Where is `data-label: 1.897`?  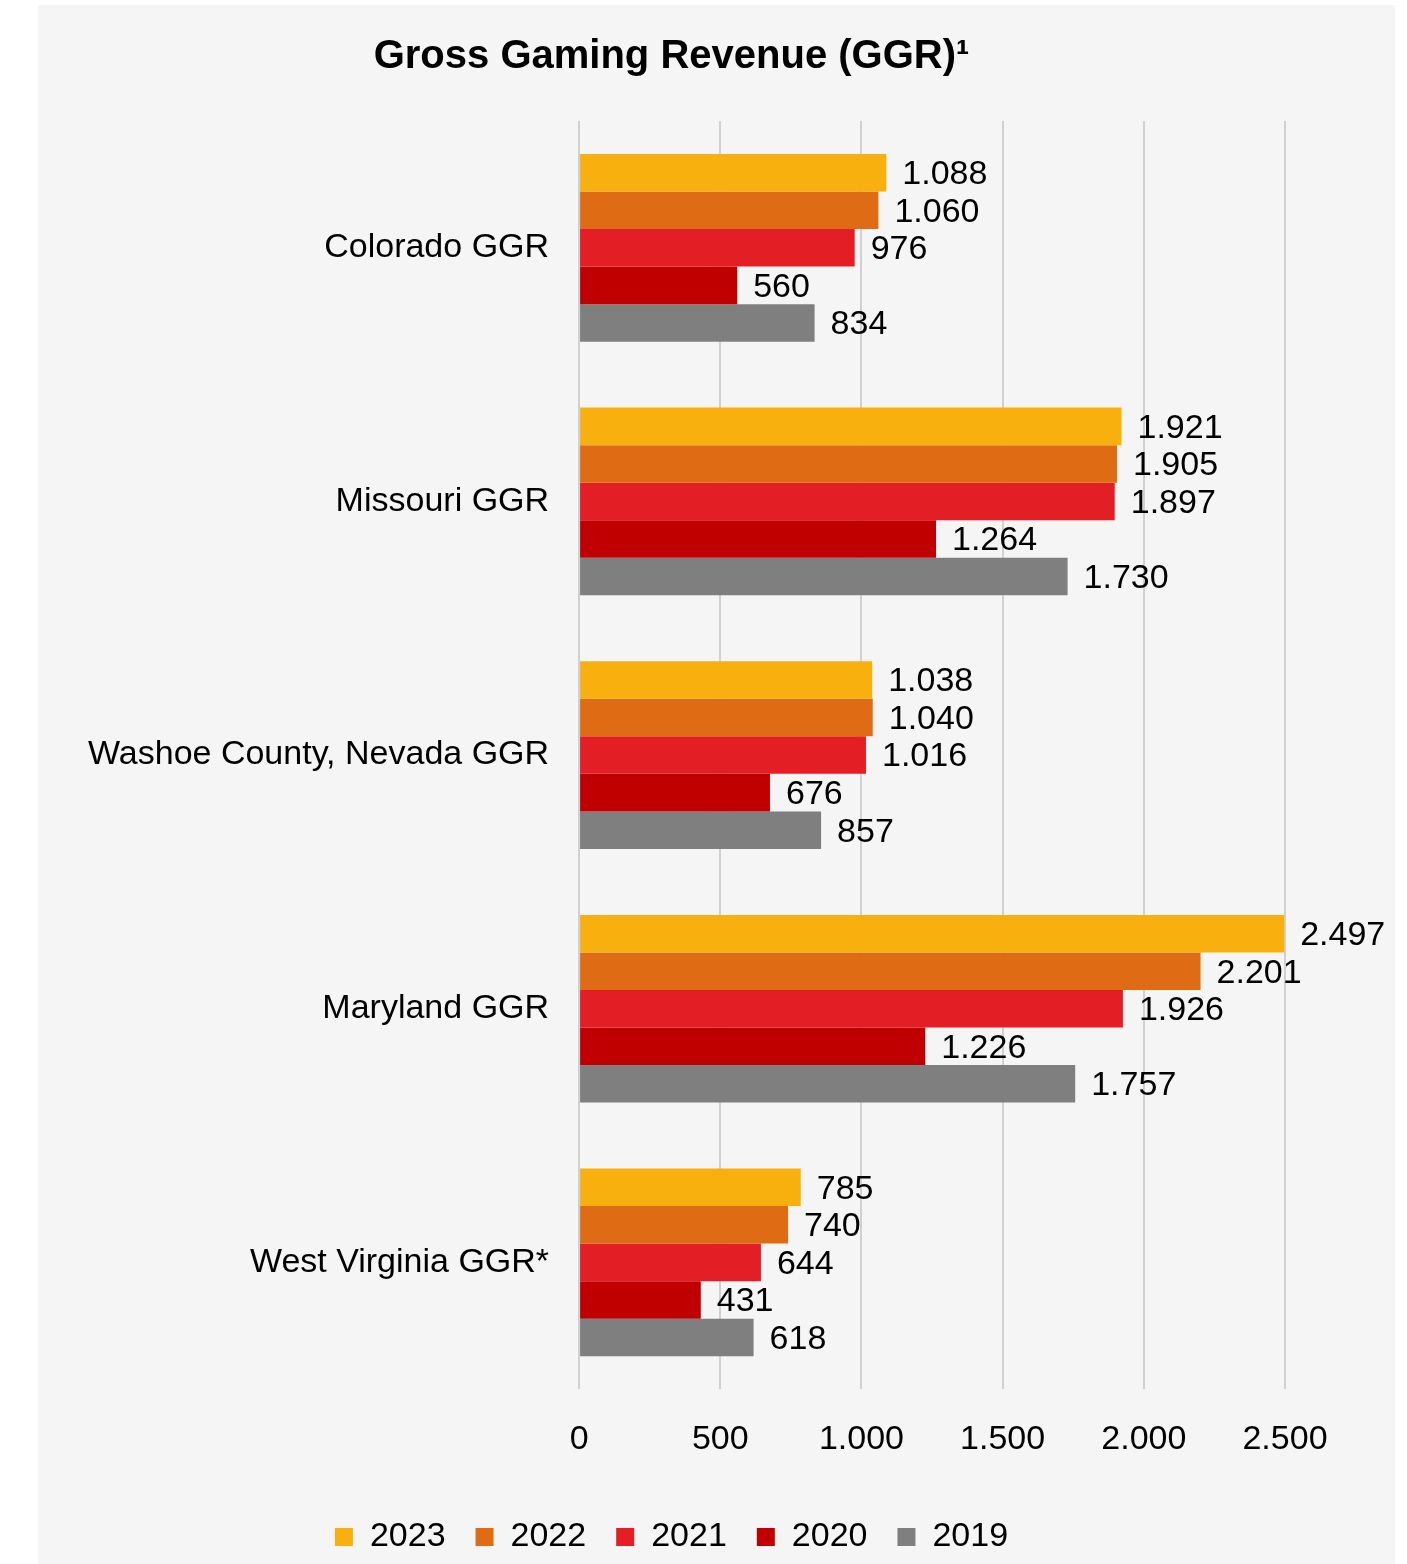
data-label: 1.897 is located at coordinates (1173, 500).